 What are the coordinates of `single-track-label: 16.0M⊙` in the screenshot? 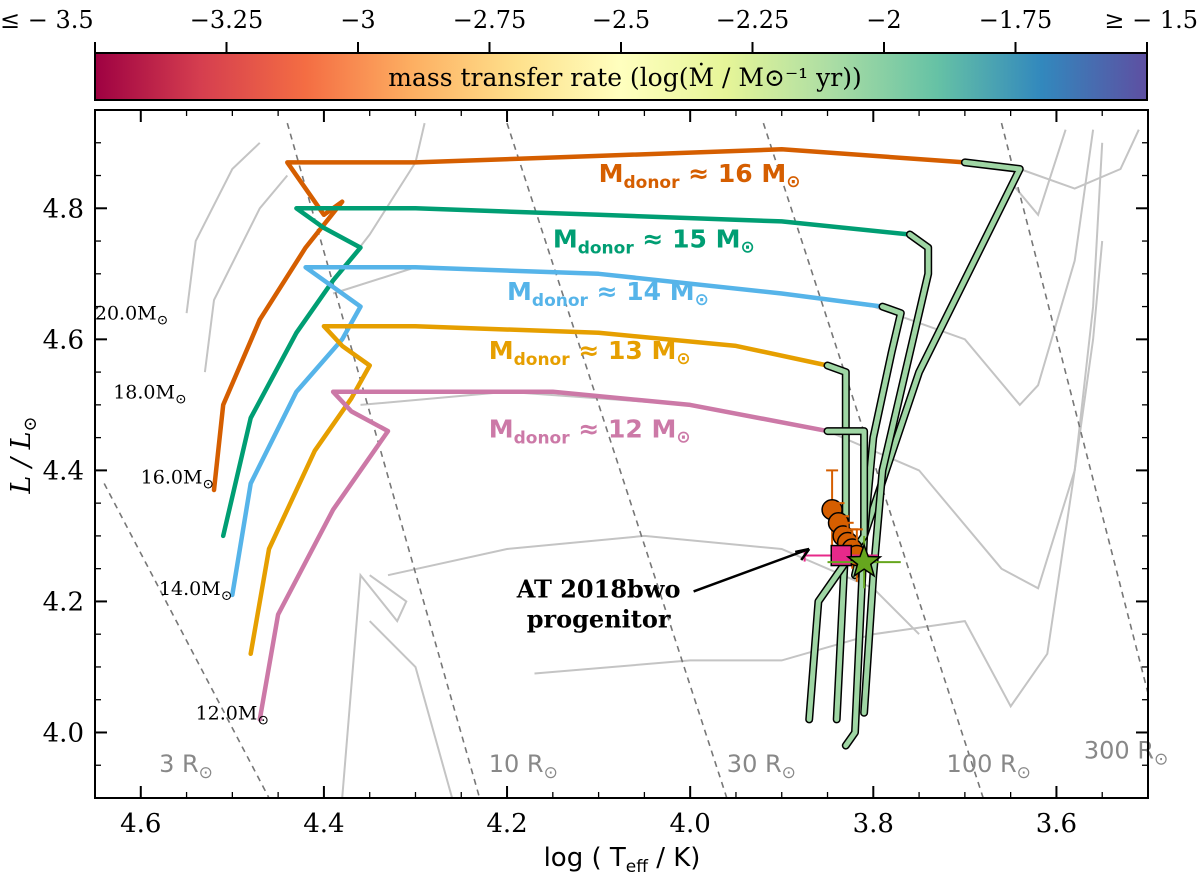 It's located at (178, 479).